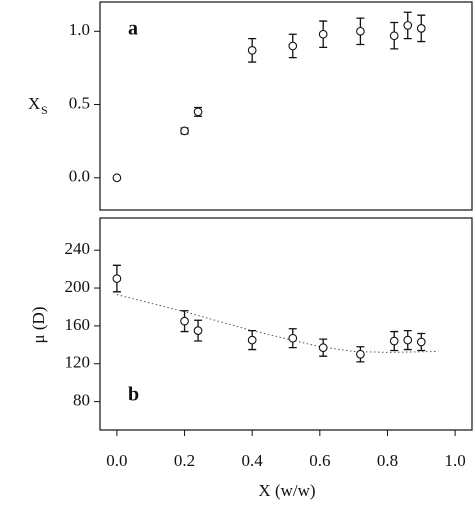 The height and width of the screenshot is (506, 474). I want to click on y-tick-label: 120, so click(78, 362).